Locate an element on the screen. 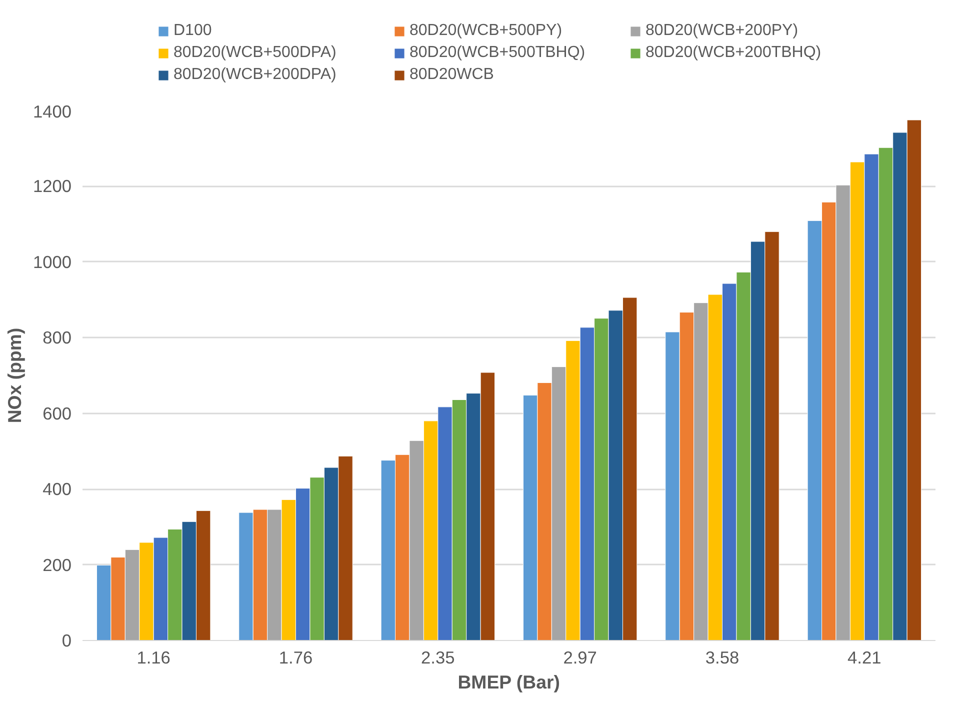 Image resolution: width=972 pixels, height=708 pixels. y-tick-label: 1000 is located at coordinates (52, 262).